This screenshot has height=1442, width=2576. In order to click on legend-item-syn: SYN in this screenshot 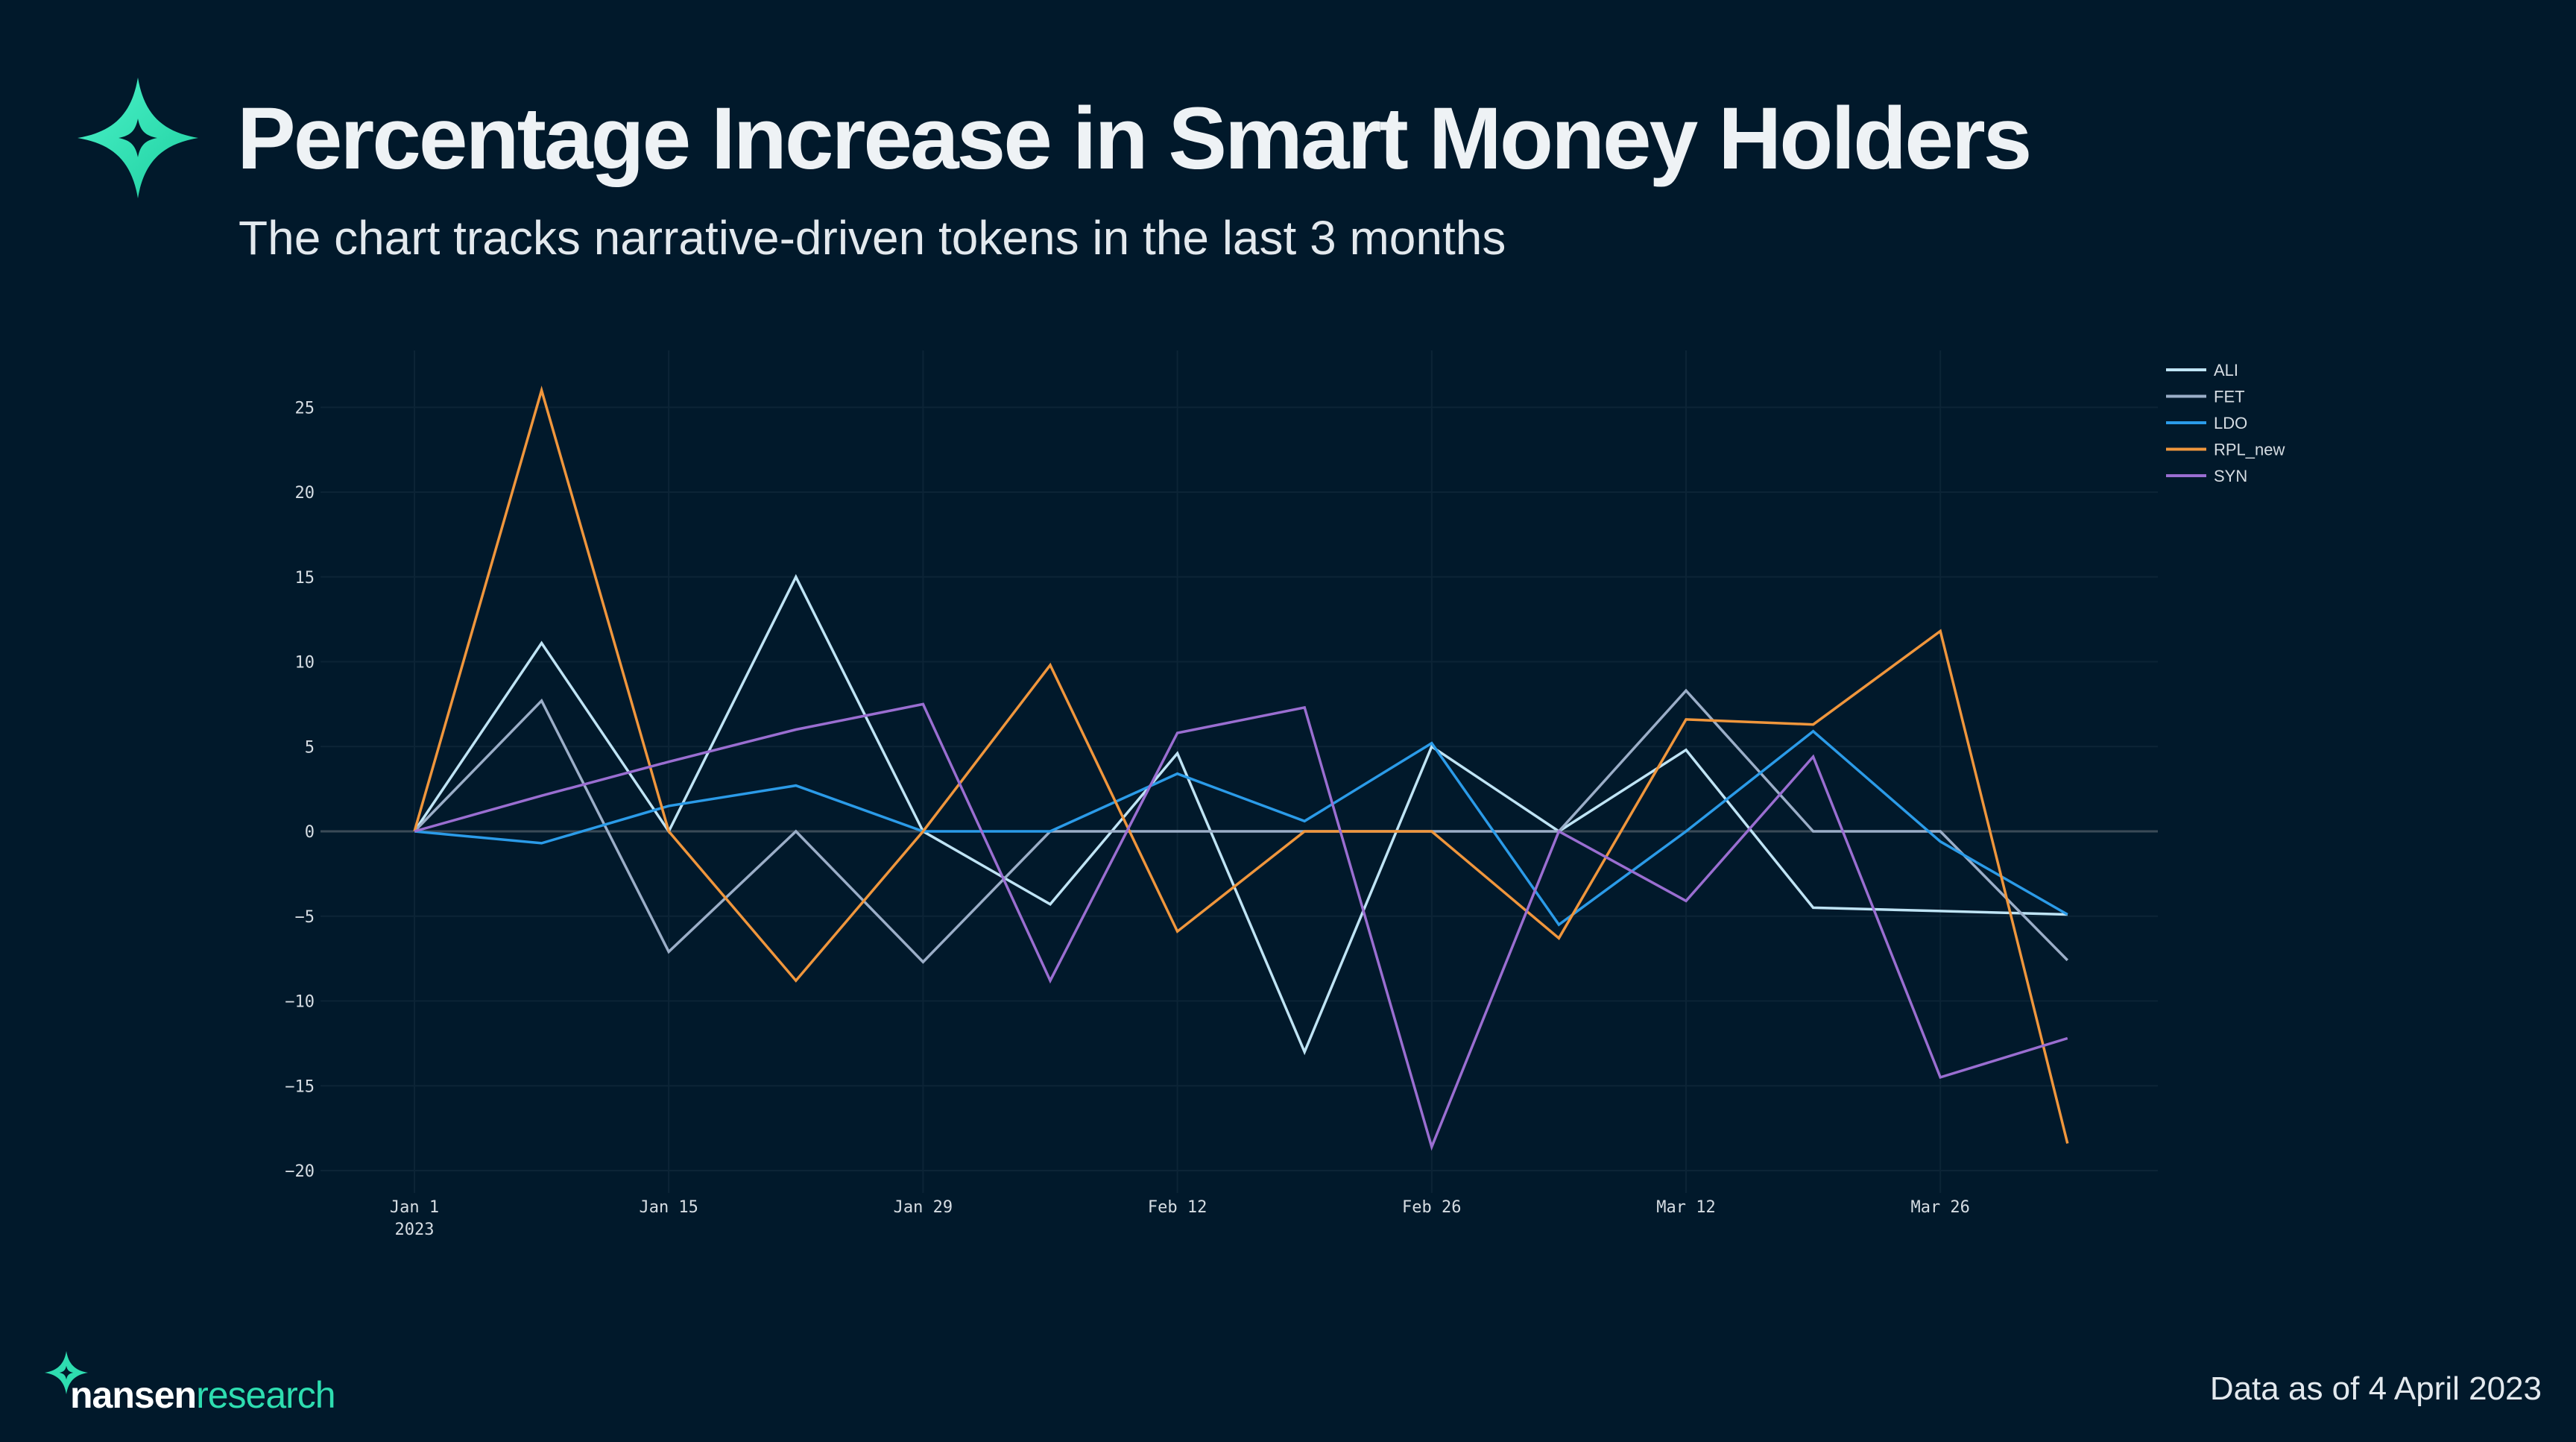, I will do `click(2206, 476)`.